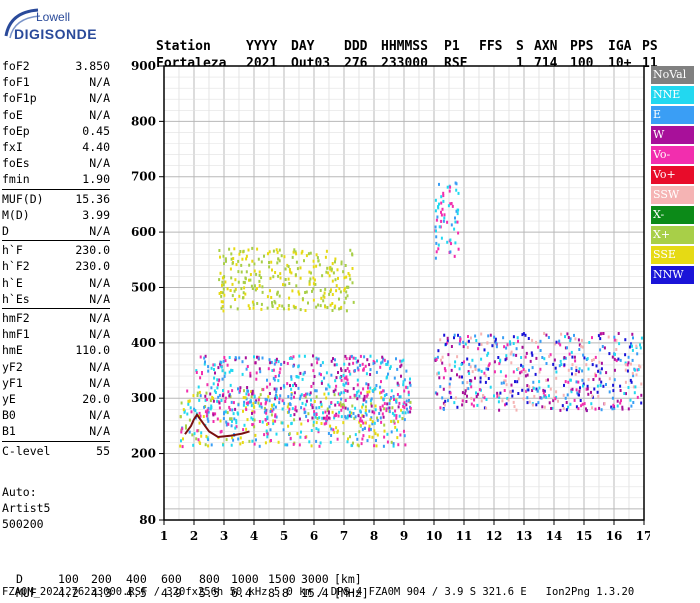 This screenshot has width=700, height=603. What do you see at coordinates (96, 399) in the screenshot?
I see `param-value: 20.0` at bounding box center [96, 399].